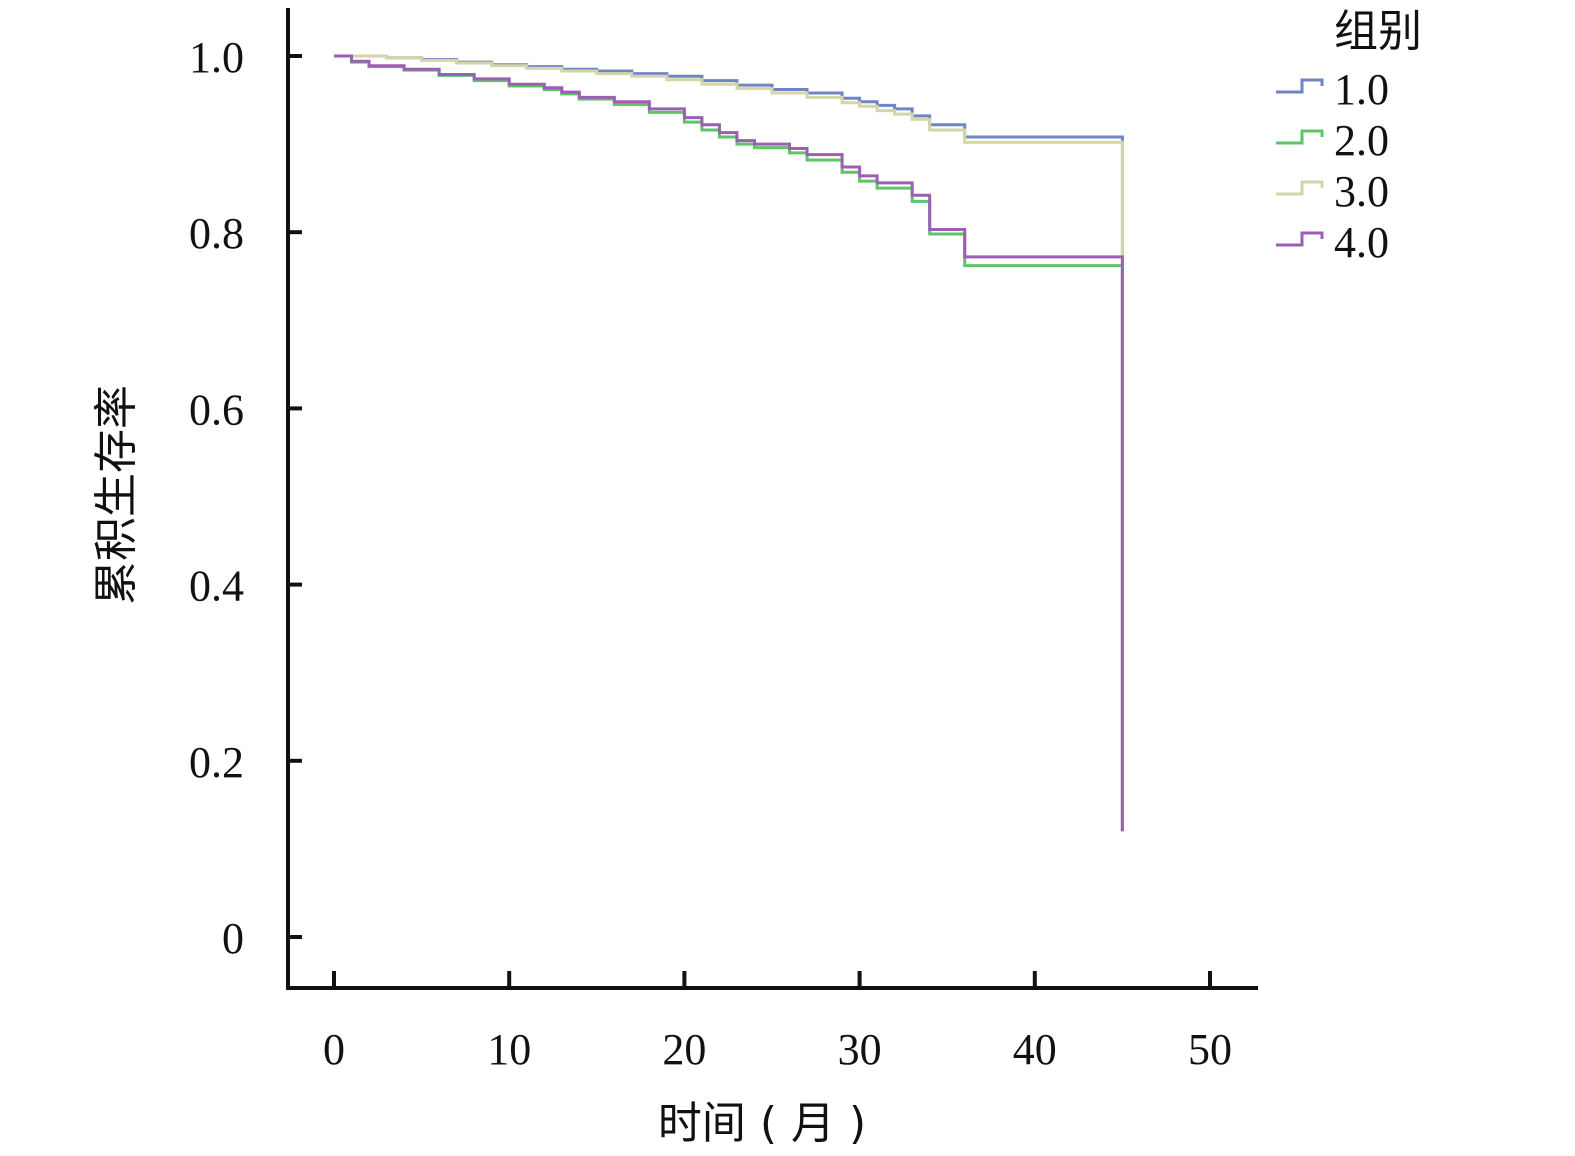  Describe the element at coordinates (1300, 188) in the screenshot. I see `legend-swatch-3.0` at that location.